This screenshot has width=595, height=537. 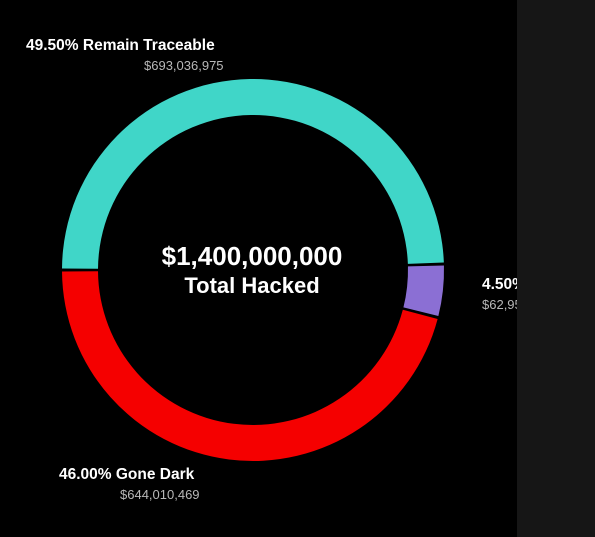 What do you see at coordinates (423, 291) in the screenshot?
I see `donut-slice-frozen` at bounding box center [423, 291].